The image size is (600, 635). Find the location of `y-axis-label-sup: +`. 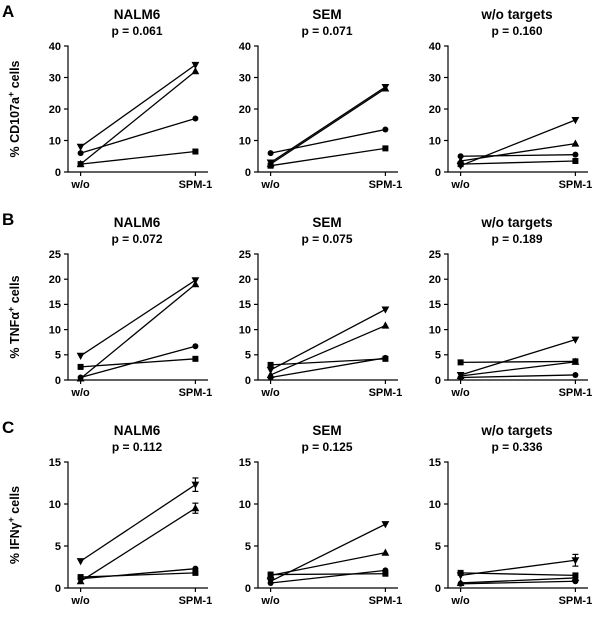

y-axis-label-sup: + is located at coordinates (10, 520).